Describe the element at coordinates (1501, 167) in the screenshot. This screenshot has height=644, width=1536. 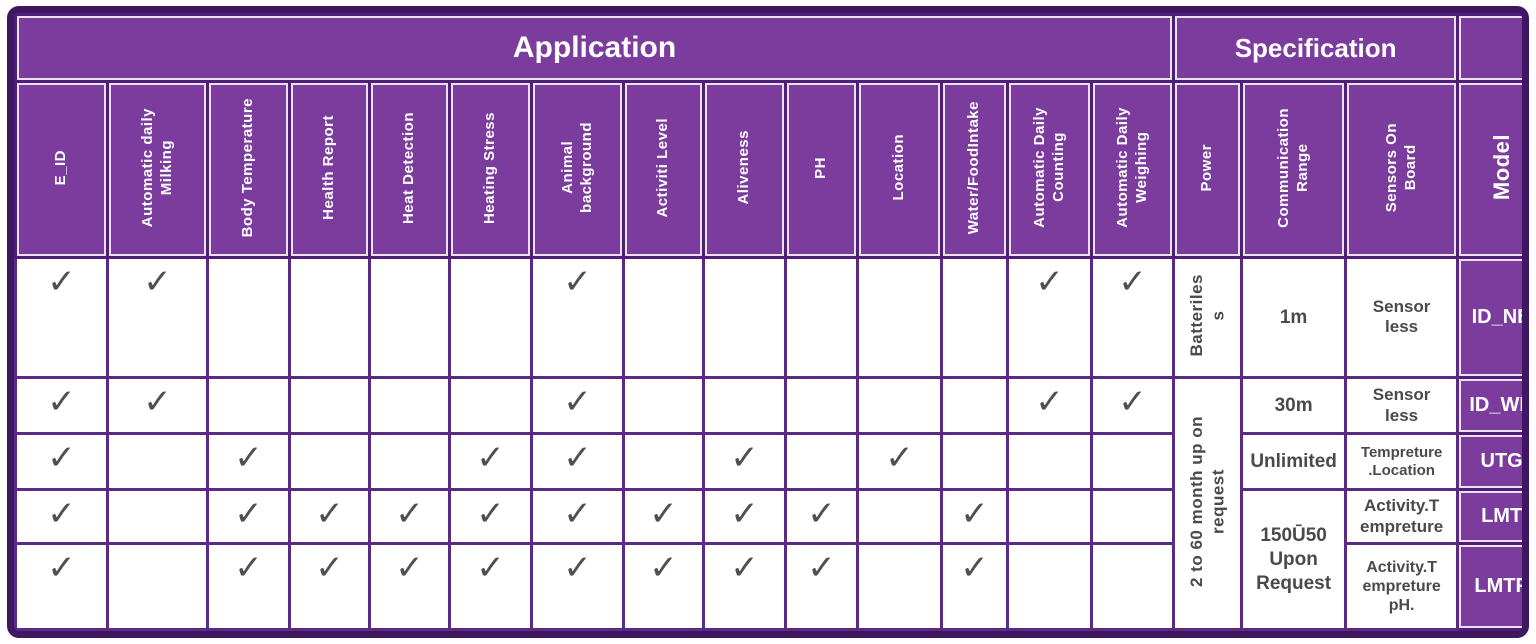
I see `col-header-label: Model` at that location.